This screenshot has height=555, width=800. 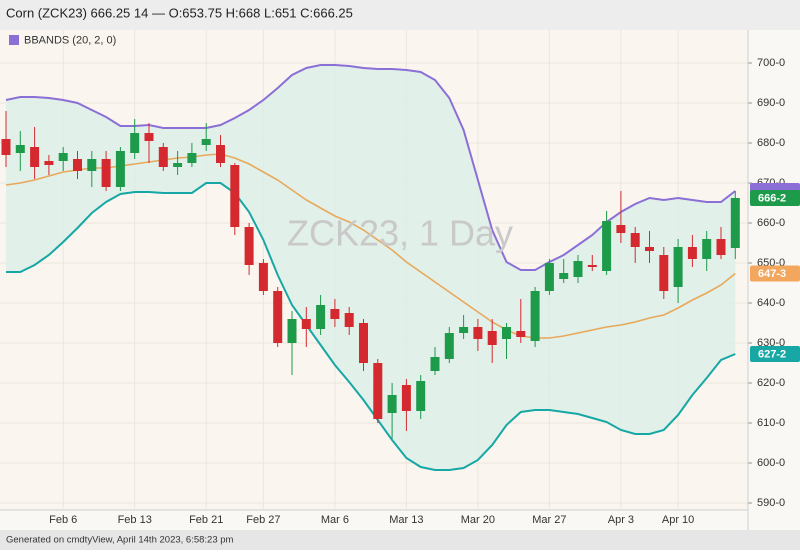 What do you see at coordinates (771, 423) in the screenshot?
I see `y-tick-label: 610-0` at bounding box center [771, 423].